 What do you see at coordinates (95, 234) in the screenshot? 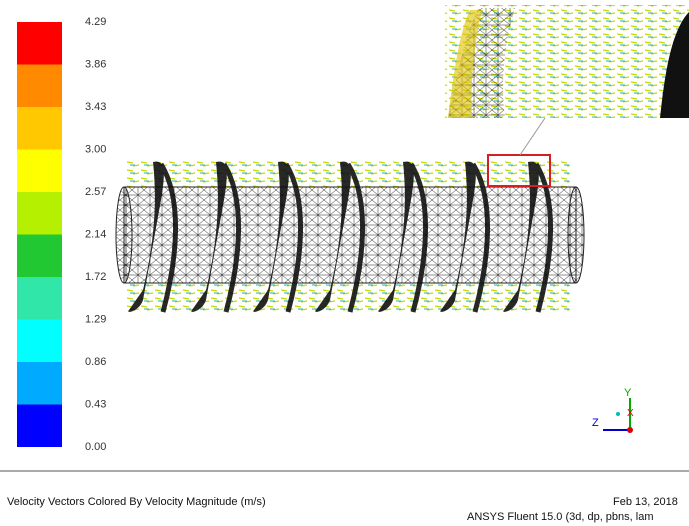
I see `colorbar-label: 2.14` at bounding box center [95, 234].